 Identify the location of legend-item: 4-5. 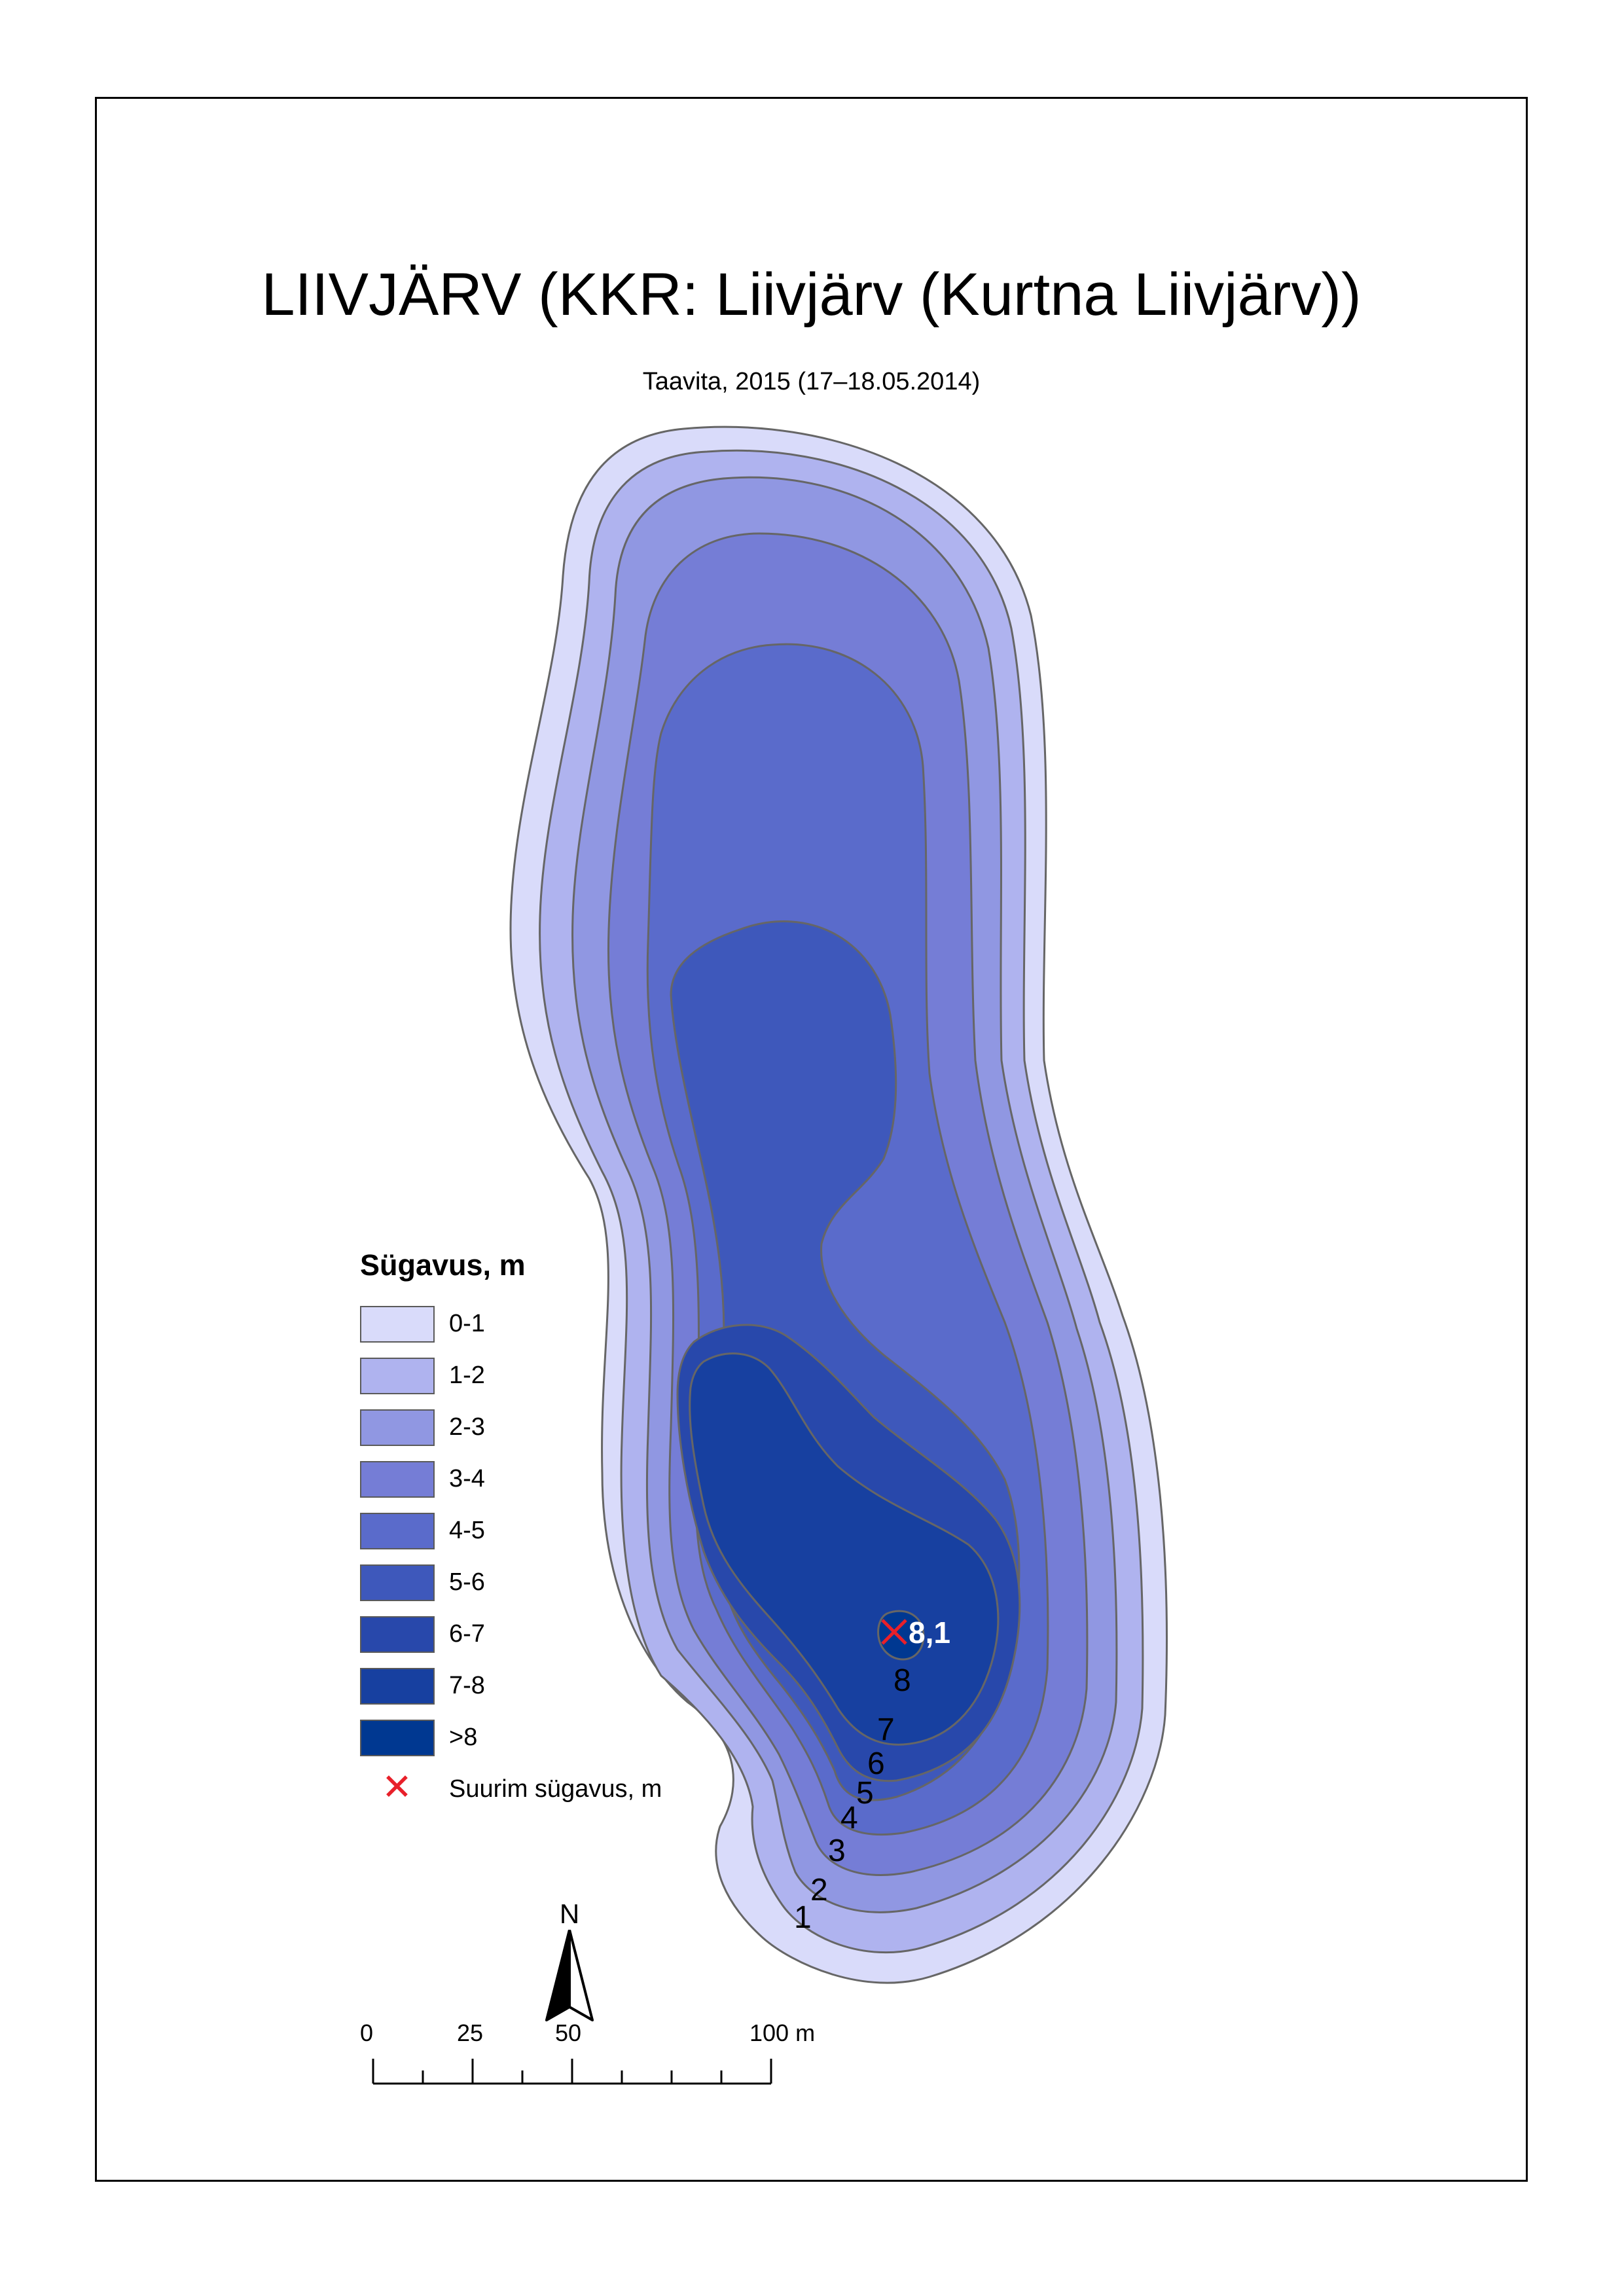
(511, 1531).